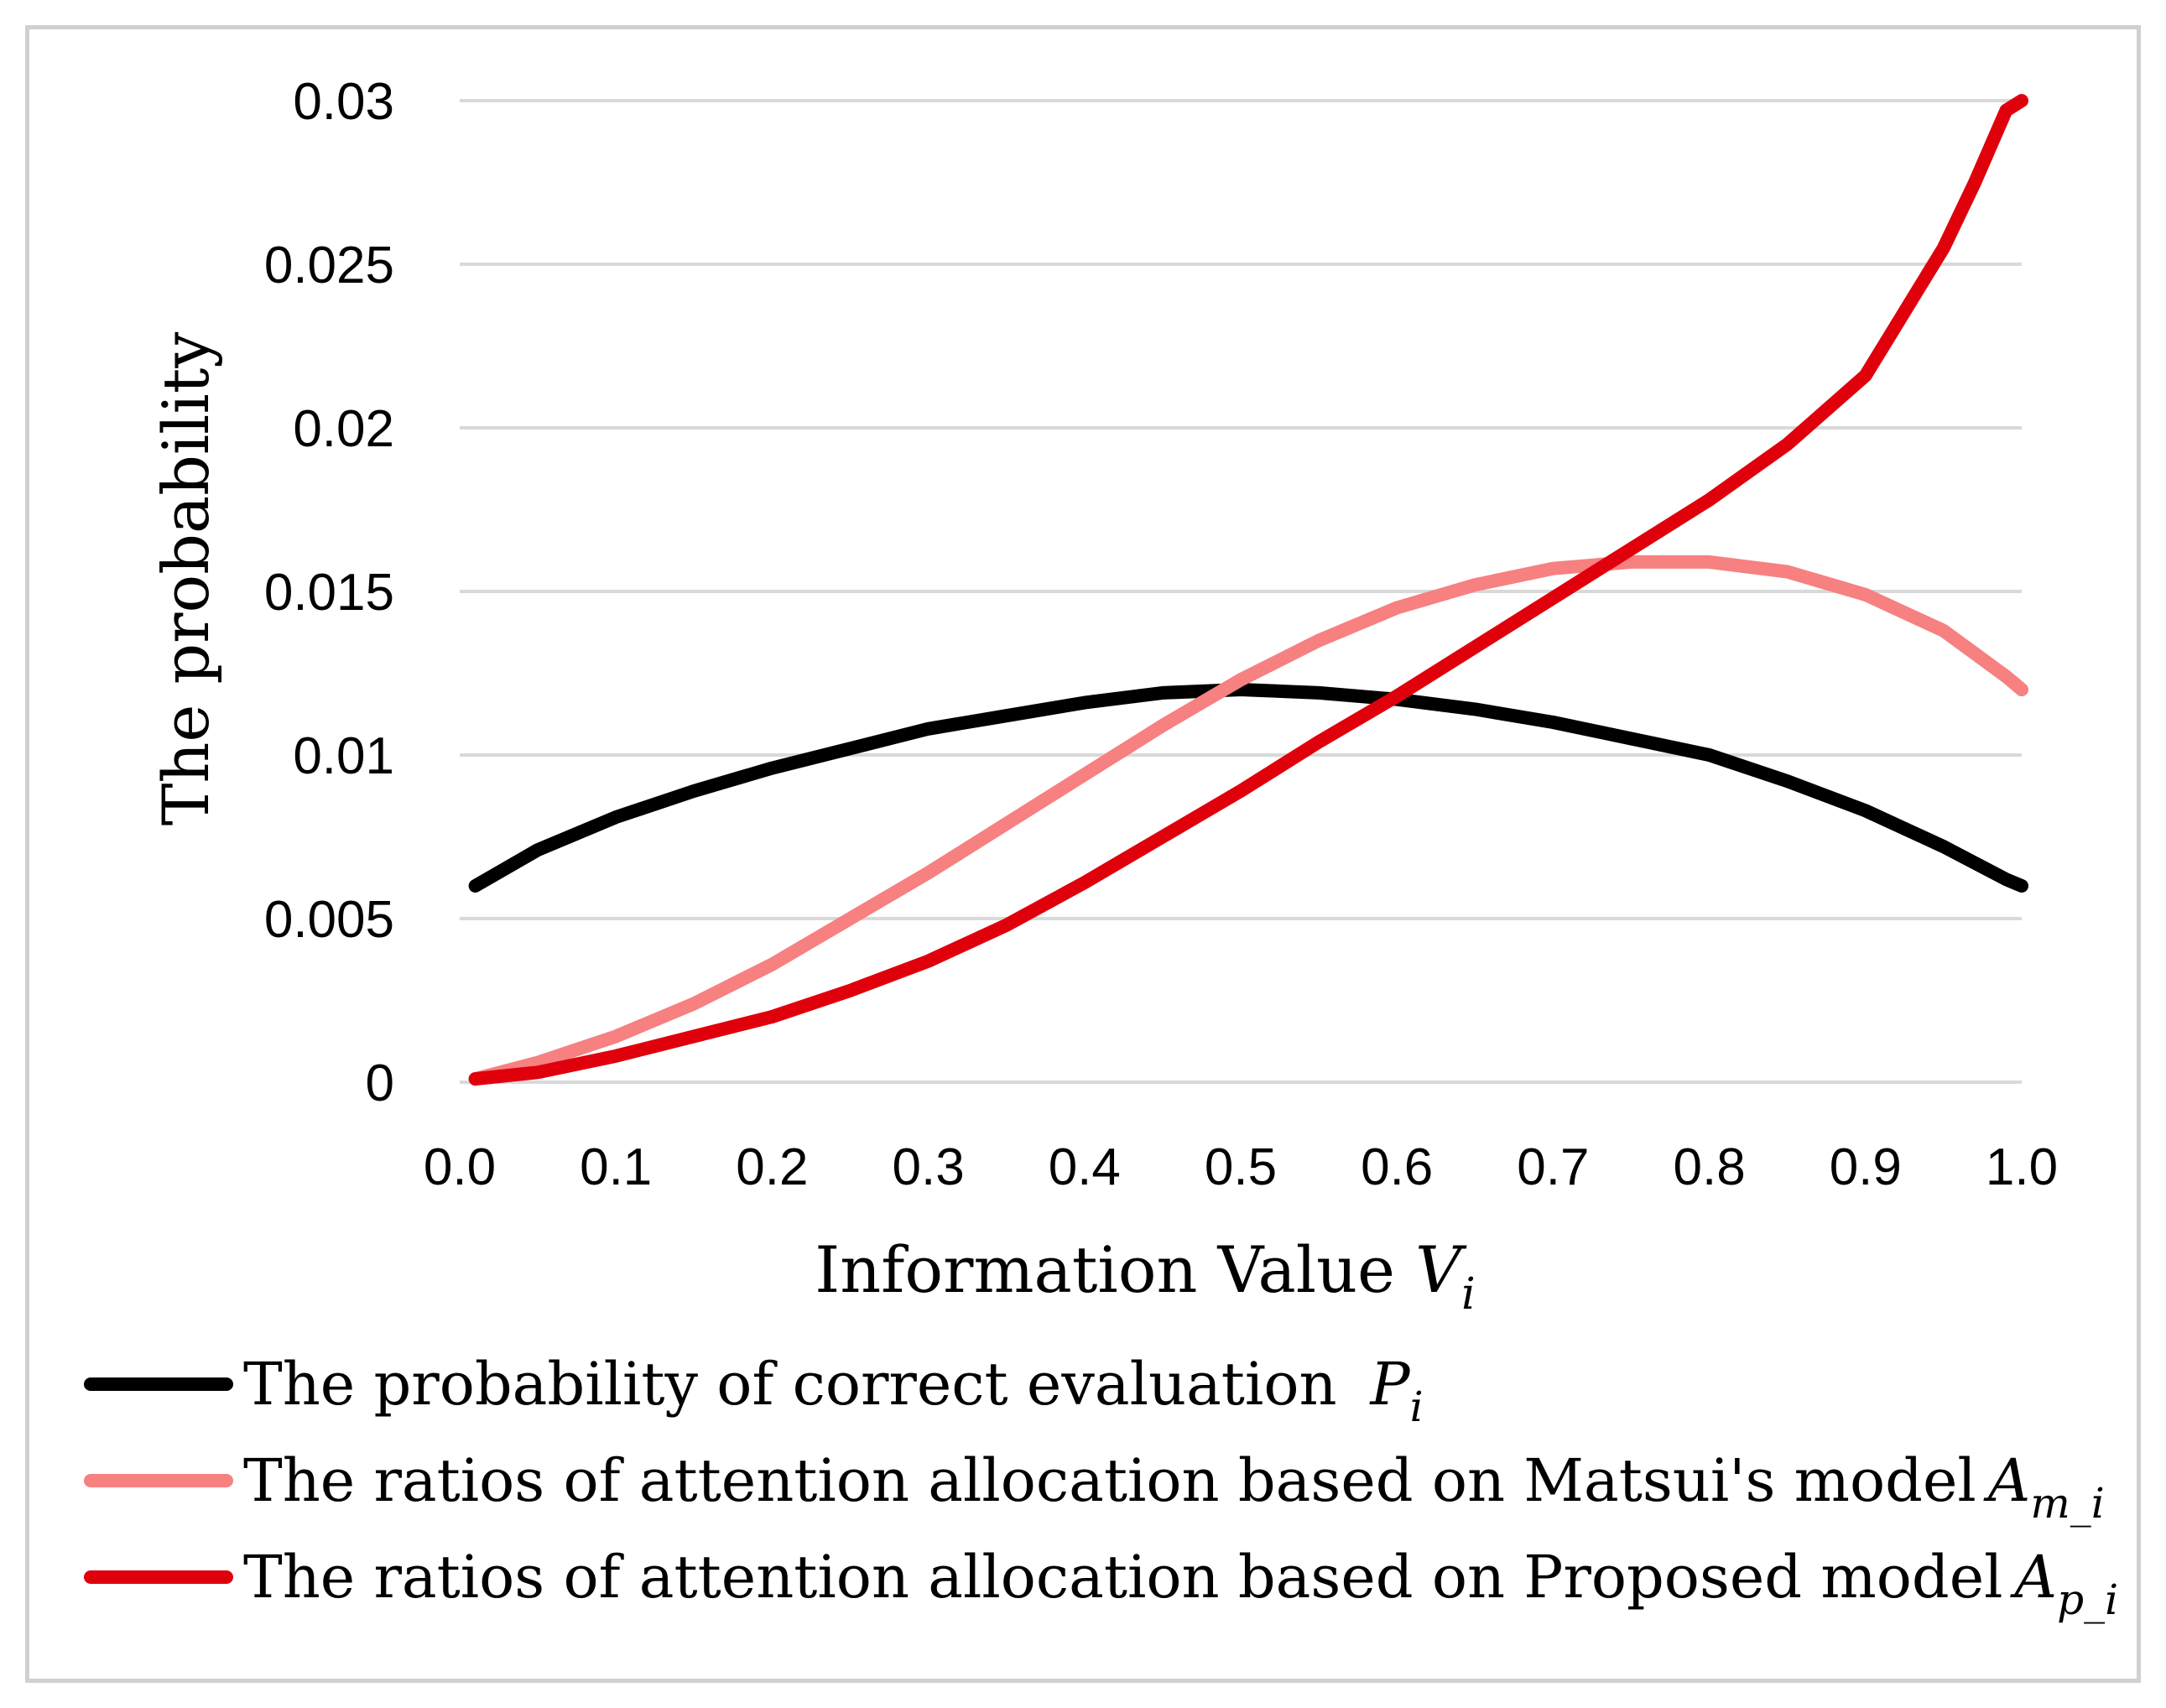  What do you see at coordinates (460, 1167) in the screenshot?
I see `x-tick-label: 0.0` at bounding box center [460, 1167].